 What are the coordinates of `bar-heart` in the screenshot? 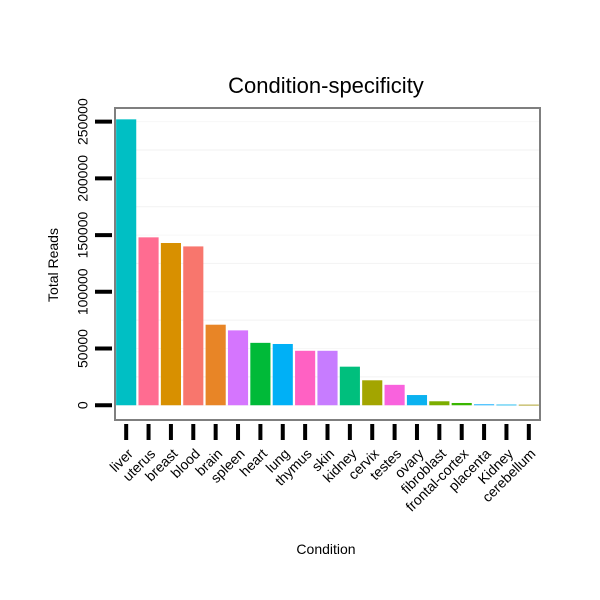 It's located at (260, 374).